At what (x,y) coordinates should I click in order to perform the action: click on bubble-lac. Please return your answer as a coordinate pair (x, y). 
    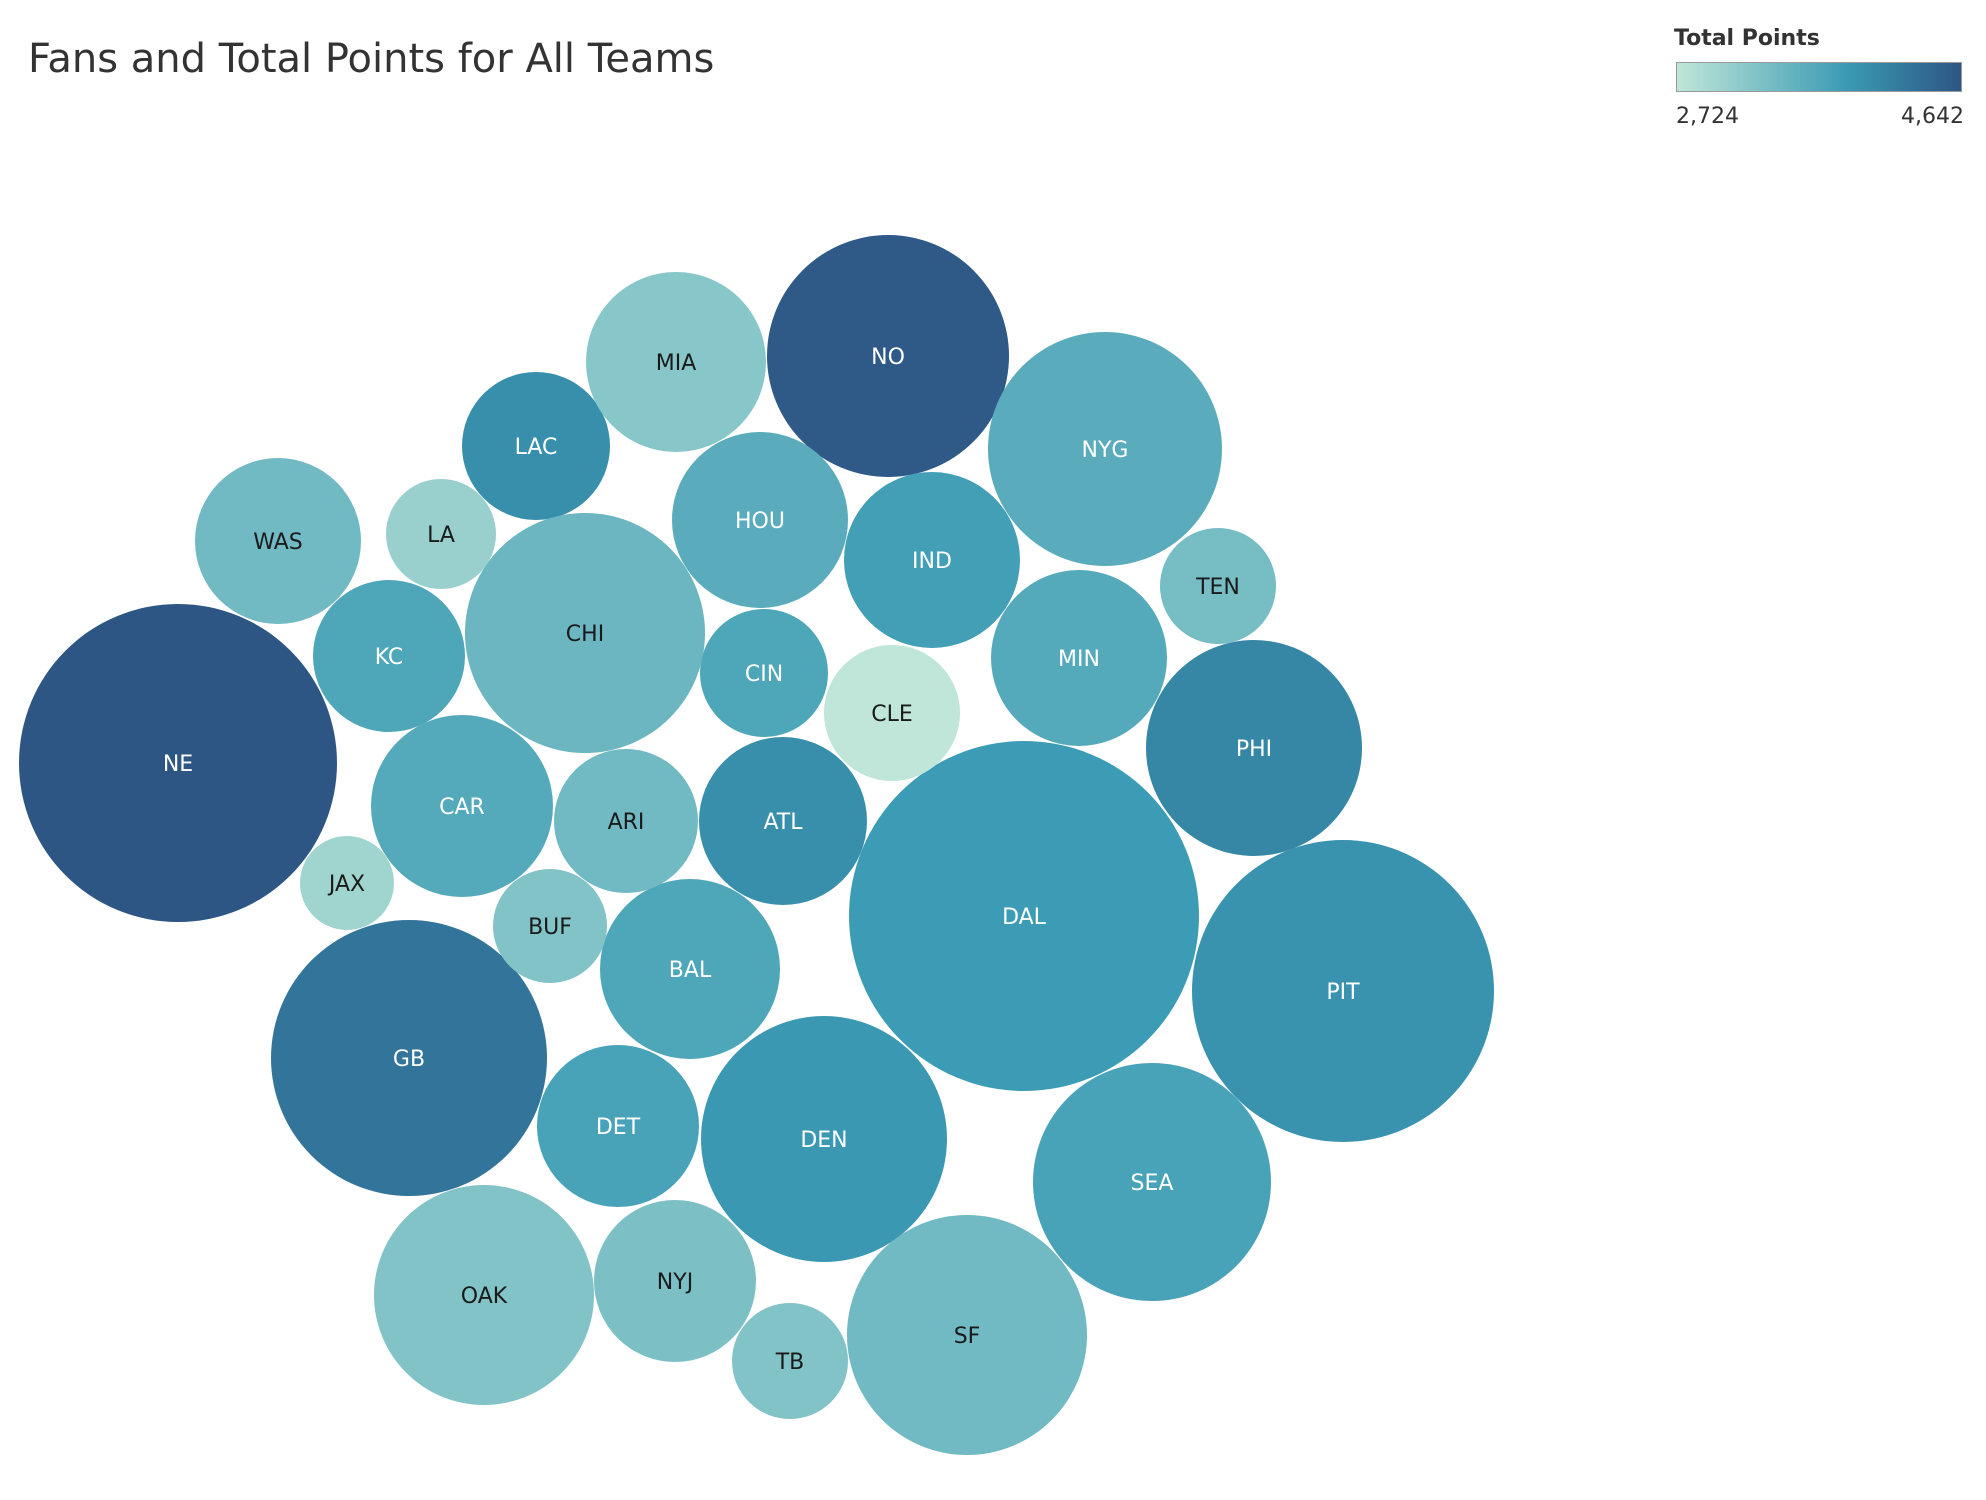
    Looking at the image, I should click on (536, 446).